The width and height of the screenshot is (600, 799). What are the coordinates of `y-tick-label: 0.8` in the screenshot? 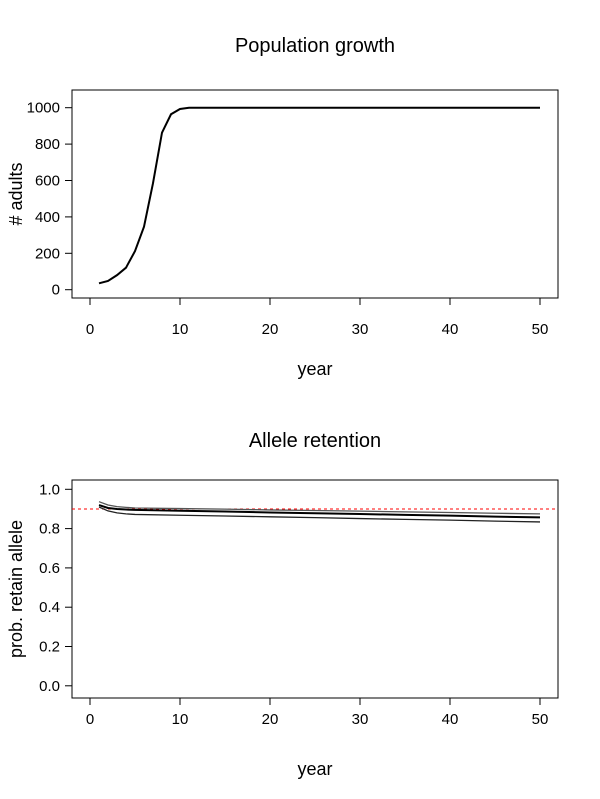 It's located at (49, 529).